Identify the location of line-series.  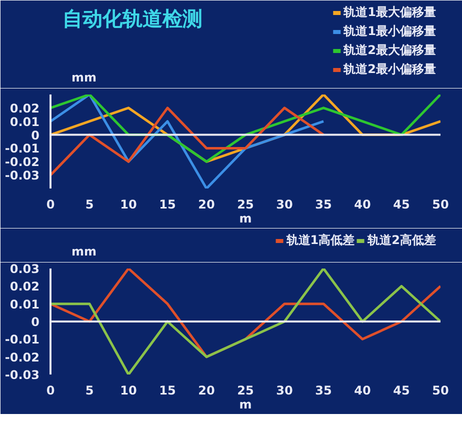
(187, 141).